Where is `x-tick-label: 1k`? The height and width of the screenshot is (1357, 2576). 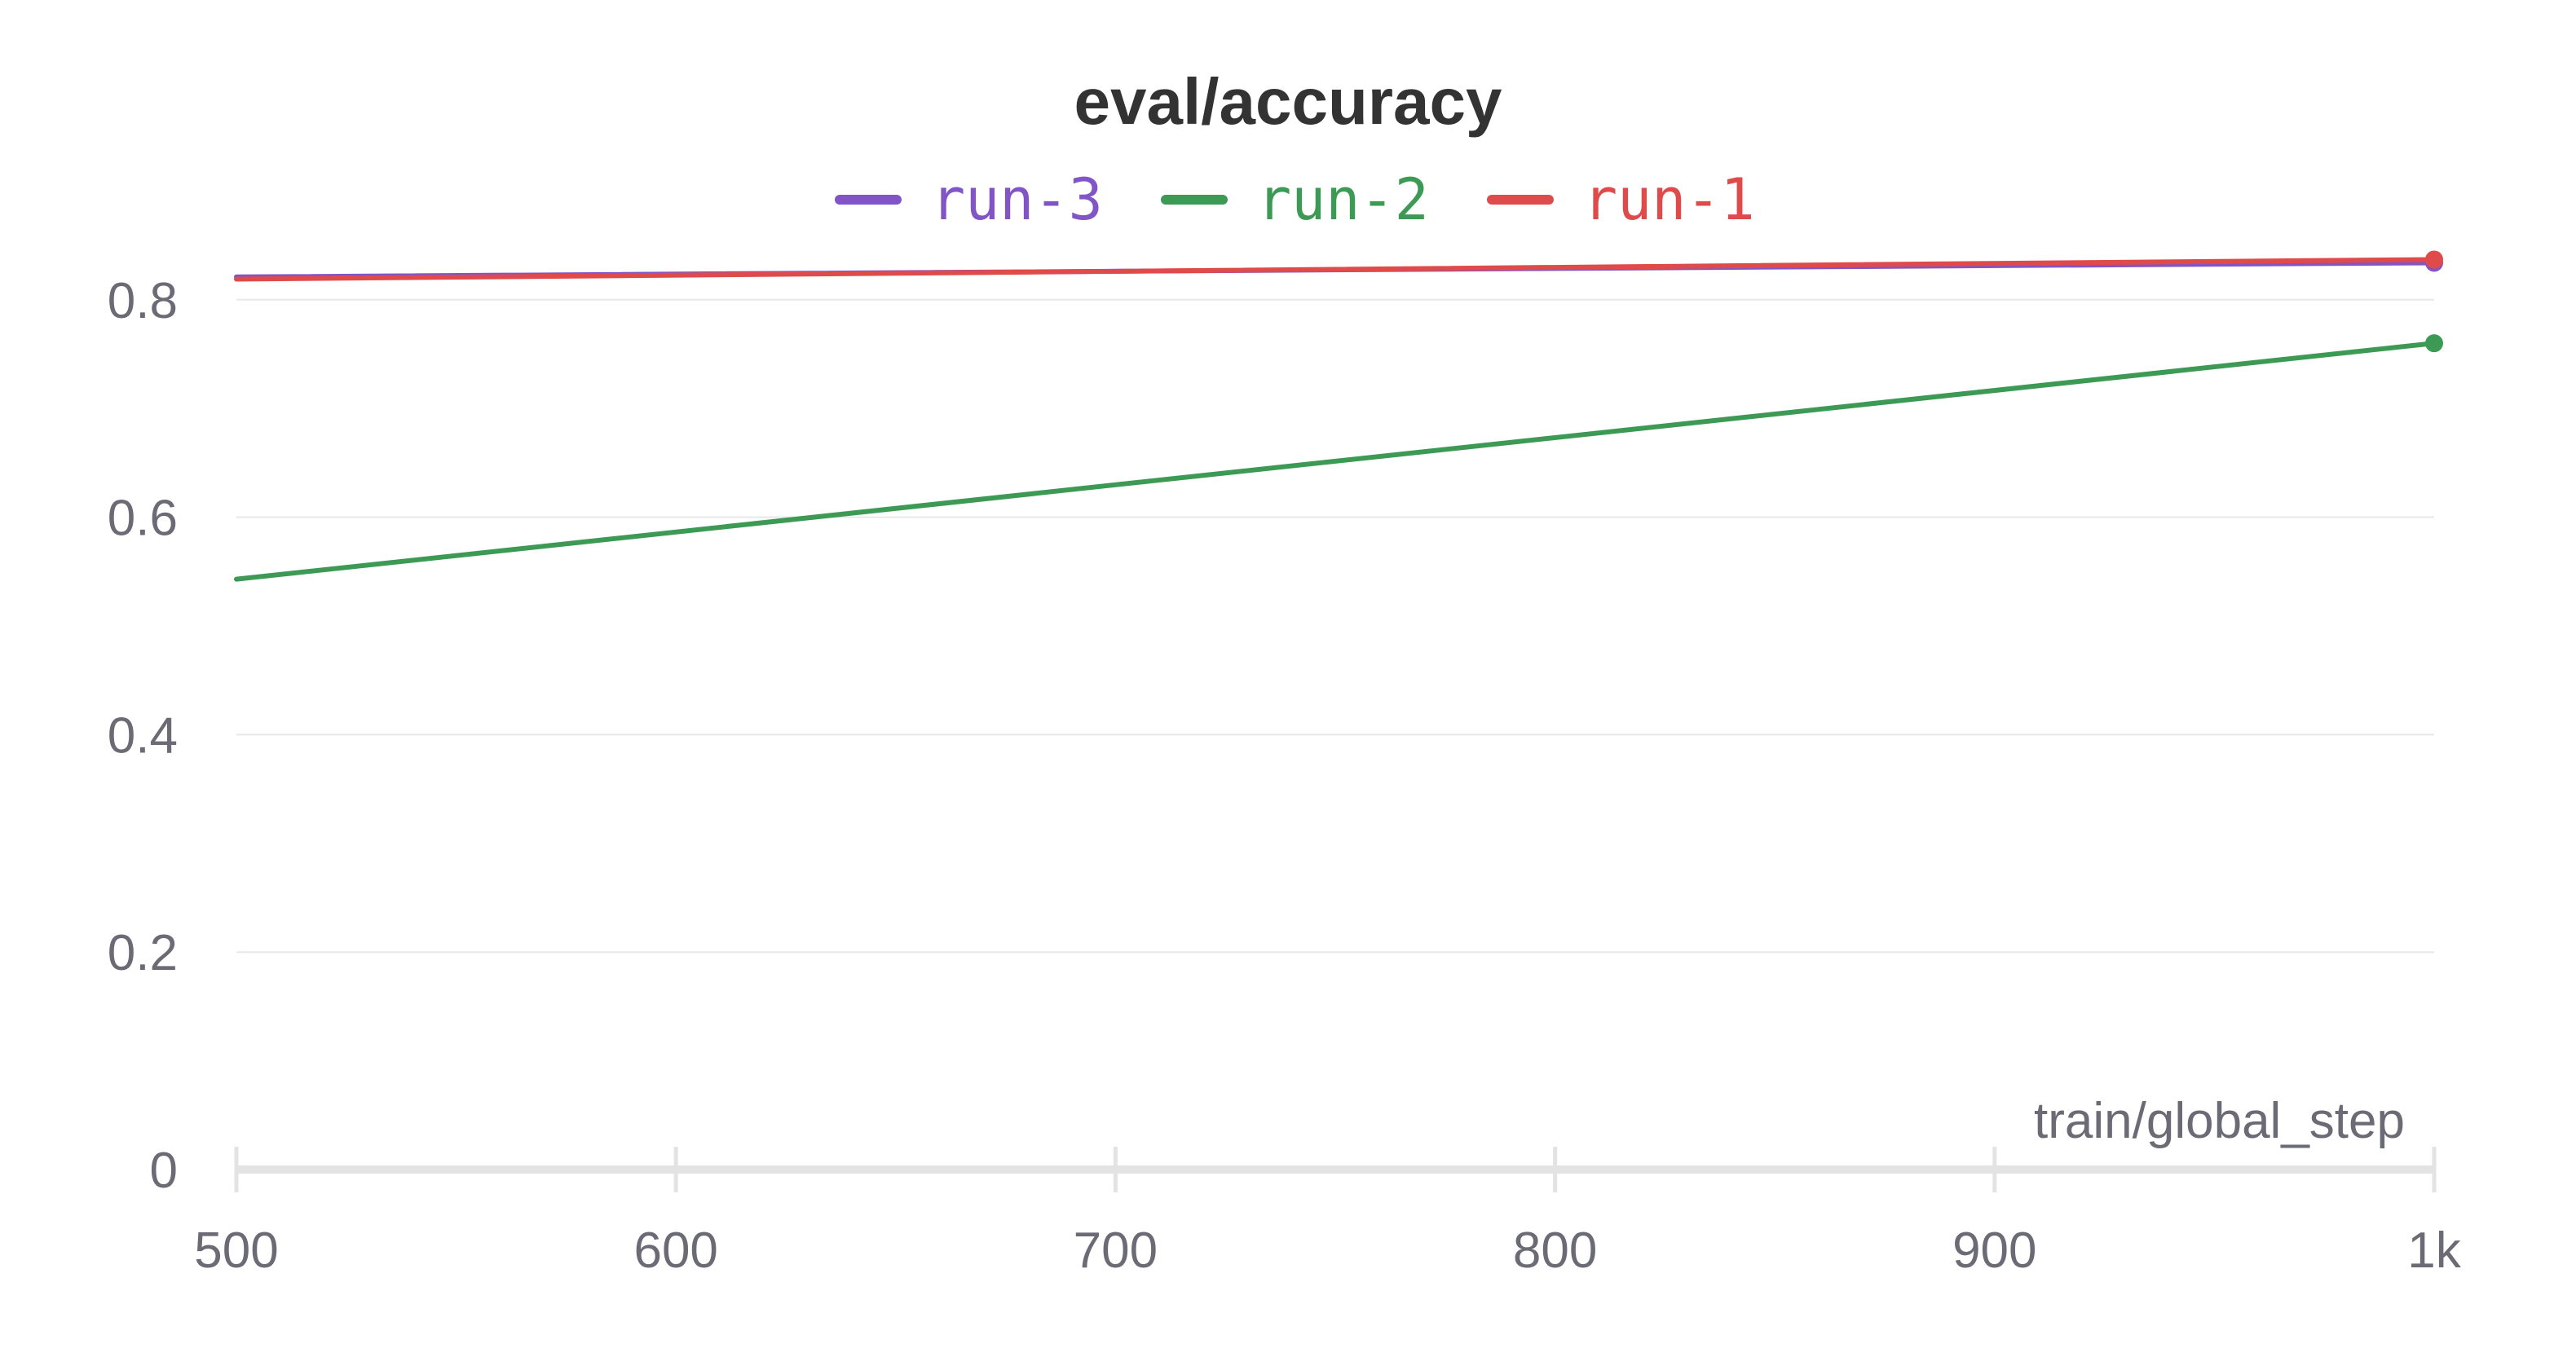
x-tick-label: 1k is located at coordinates (2434, 1251).